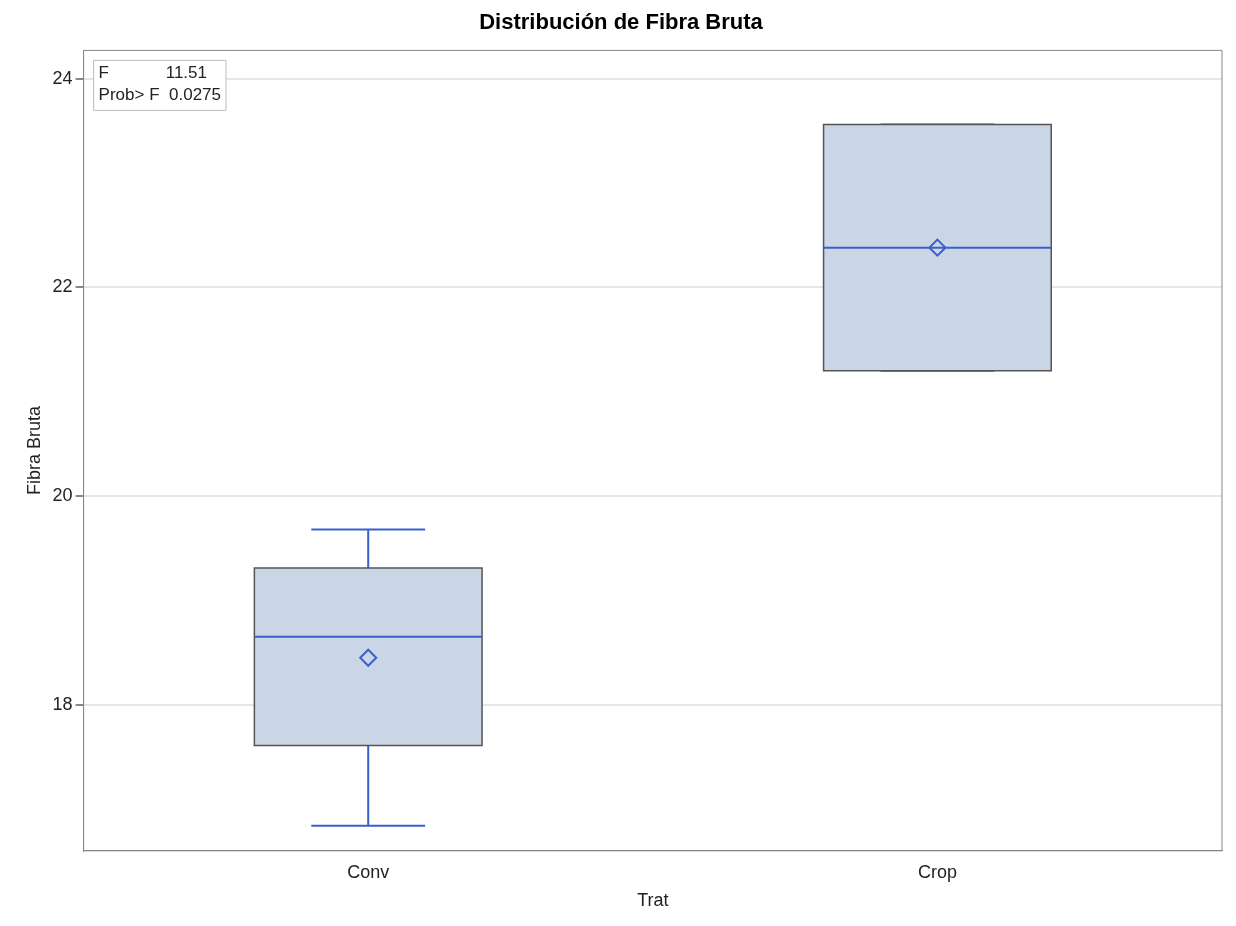 This screenshot has width=1236, height=926. What do you see at coordinates (152, 72) in the screenshot?
I see `annotation: F 11.51` at bounding box center [152, 72].